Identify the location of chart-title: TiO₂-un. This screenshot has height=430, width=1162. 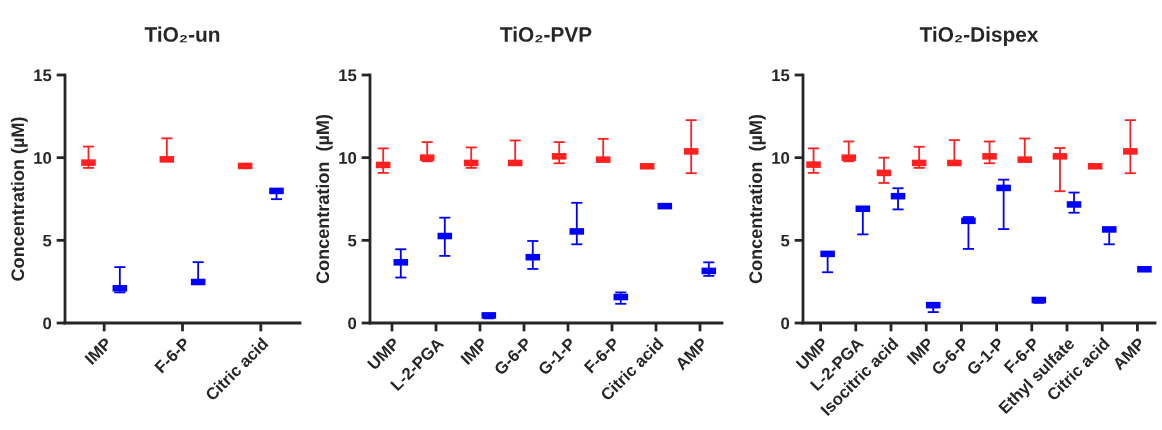
(182, 34).